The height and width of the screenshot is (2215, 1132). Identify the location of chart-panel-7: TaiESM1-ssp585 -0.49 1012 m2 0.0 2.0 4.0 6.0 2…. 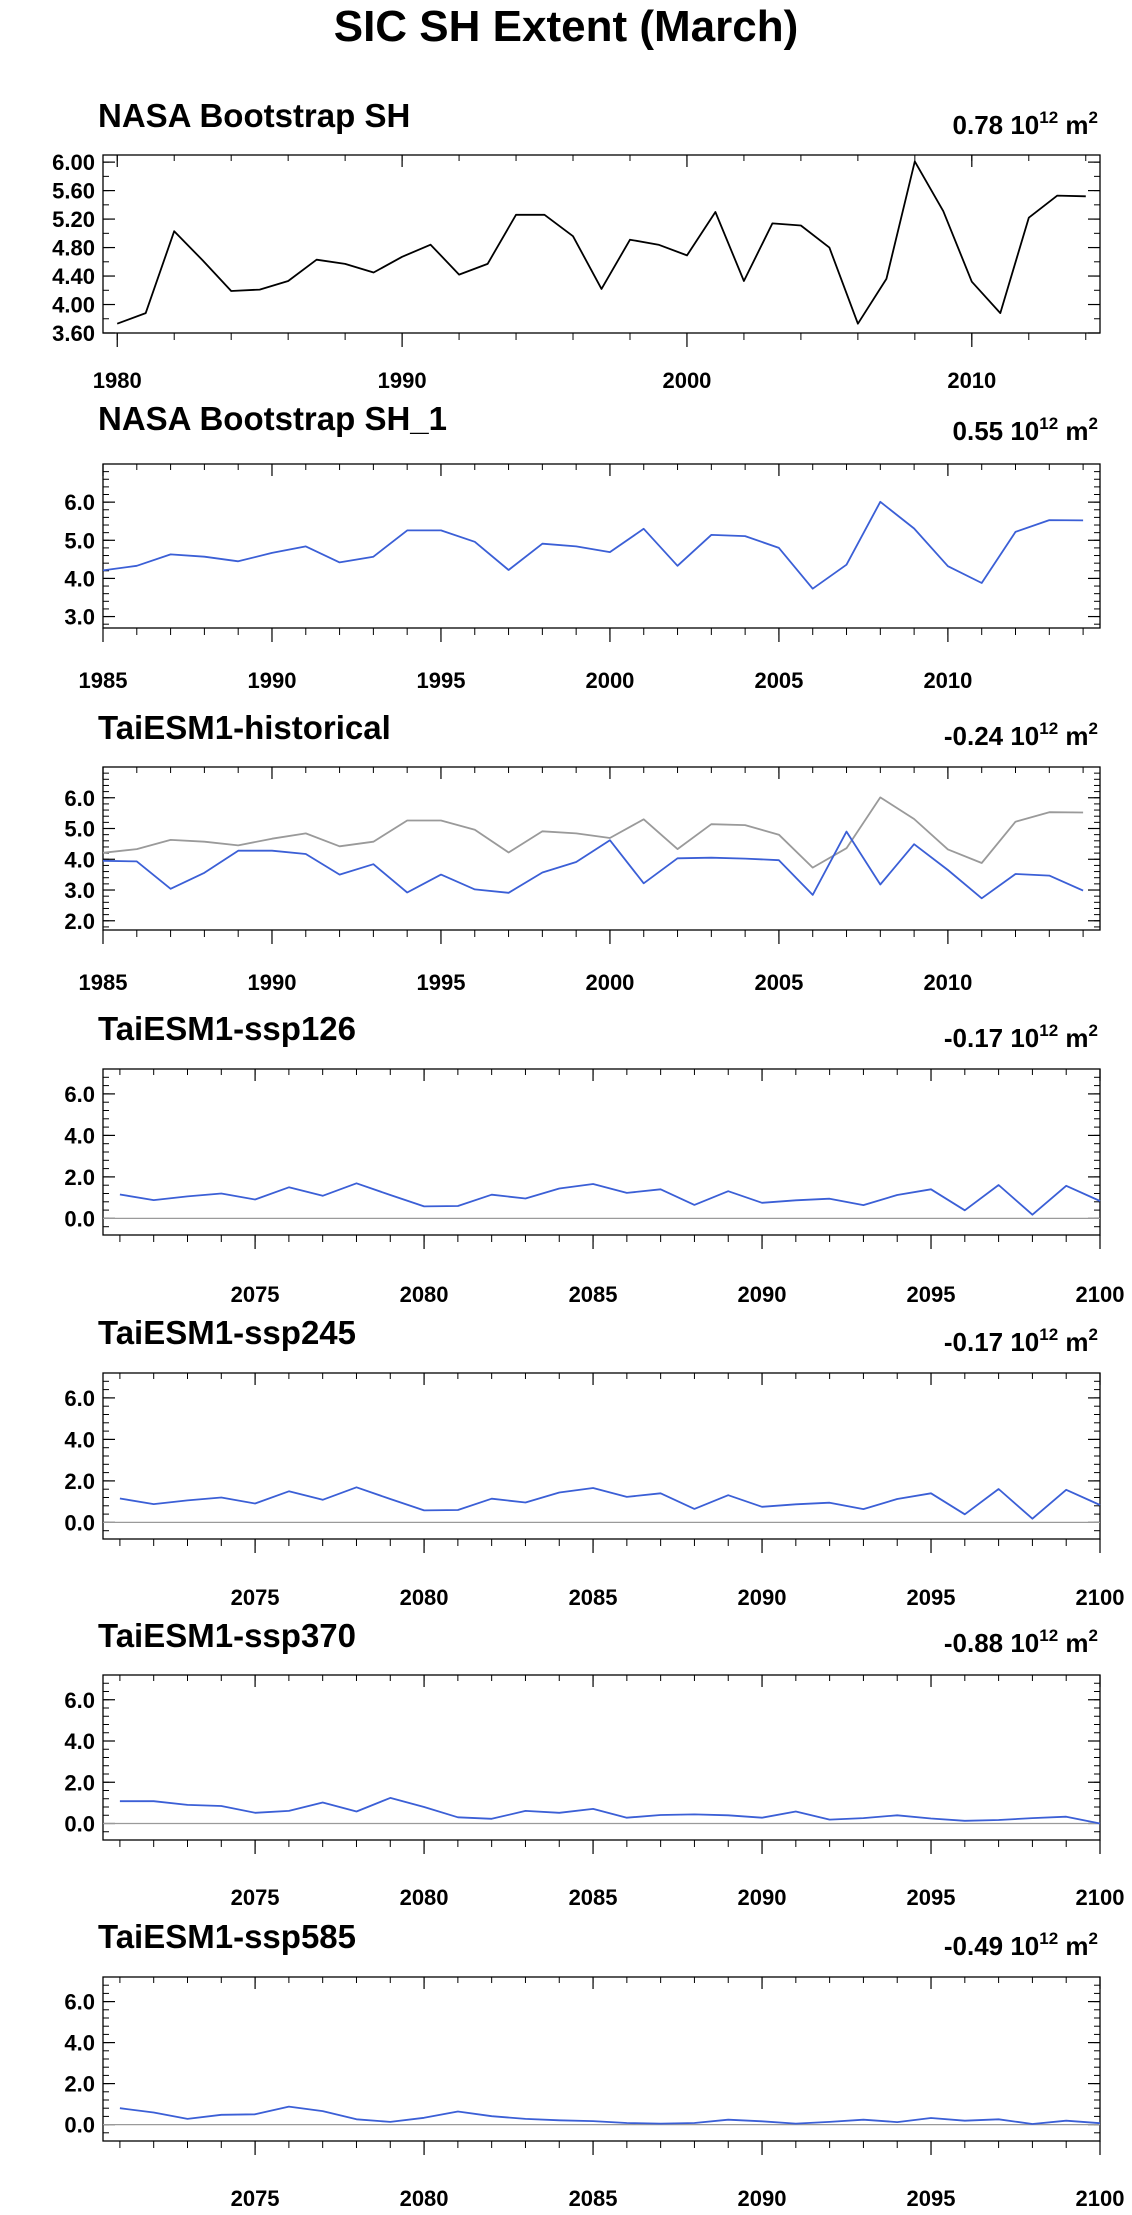
(594, 2064).